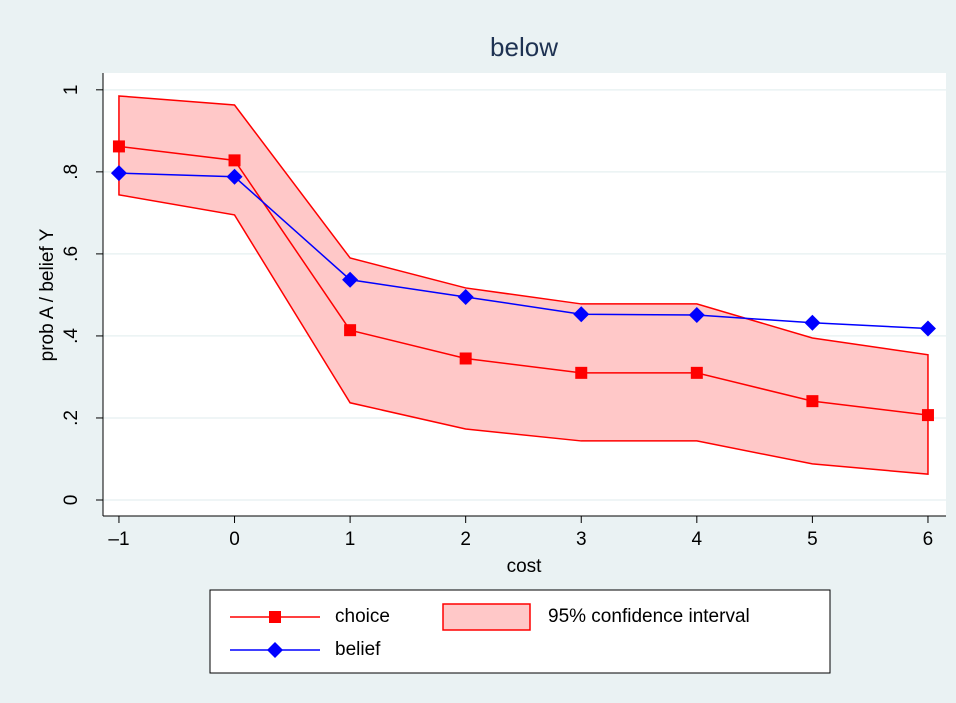 This screenshot has height=703, width=956. Describe the element at coordinates (697, 539) in the screenshot. I see `x-tick-label: 4` at that location.